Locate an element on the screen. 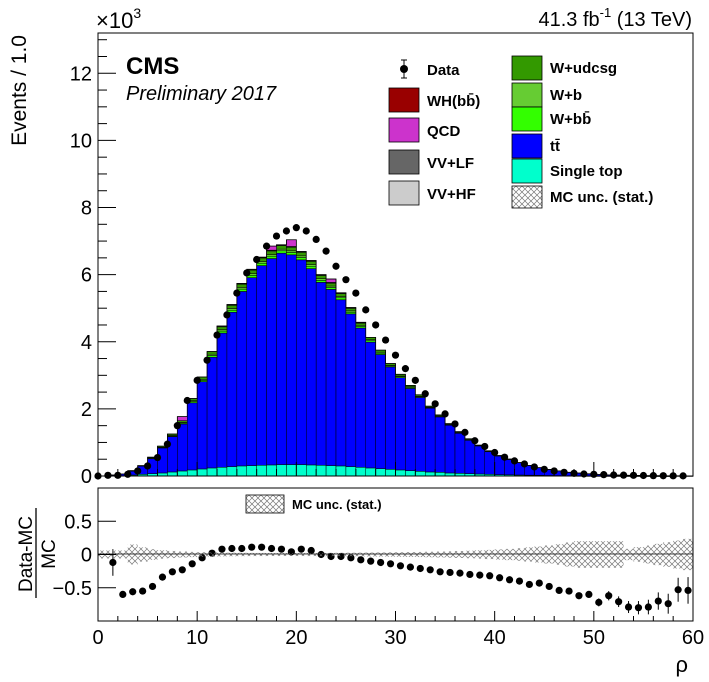 The image size is (709, 682). bar-tt--11 is located at coordinates (212, 412).